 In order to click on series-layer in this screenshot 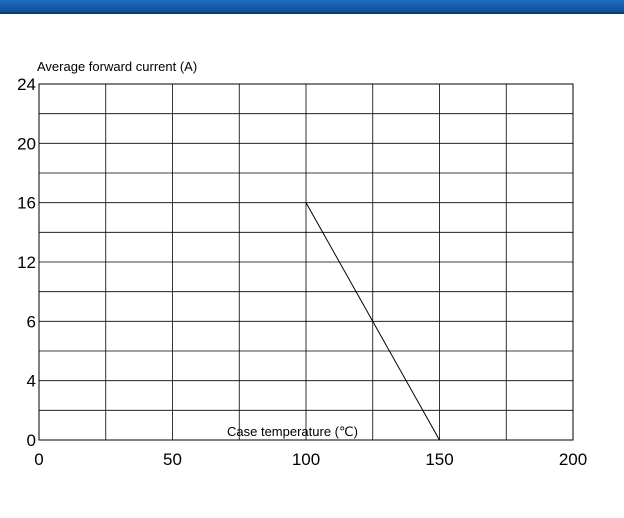, I will do `click(372, 321)`.